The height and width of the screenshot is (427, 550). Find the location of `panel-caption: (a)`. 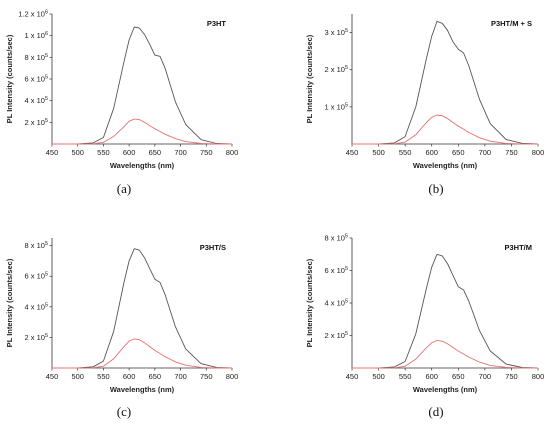

panel-caption: (a) is located at coordinates (124, 188).